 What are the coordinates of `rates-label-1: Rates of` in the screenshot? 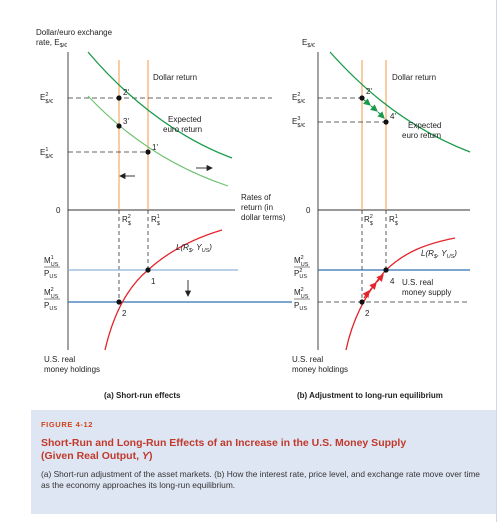 It's located at (256, 197).